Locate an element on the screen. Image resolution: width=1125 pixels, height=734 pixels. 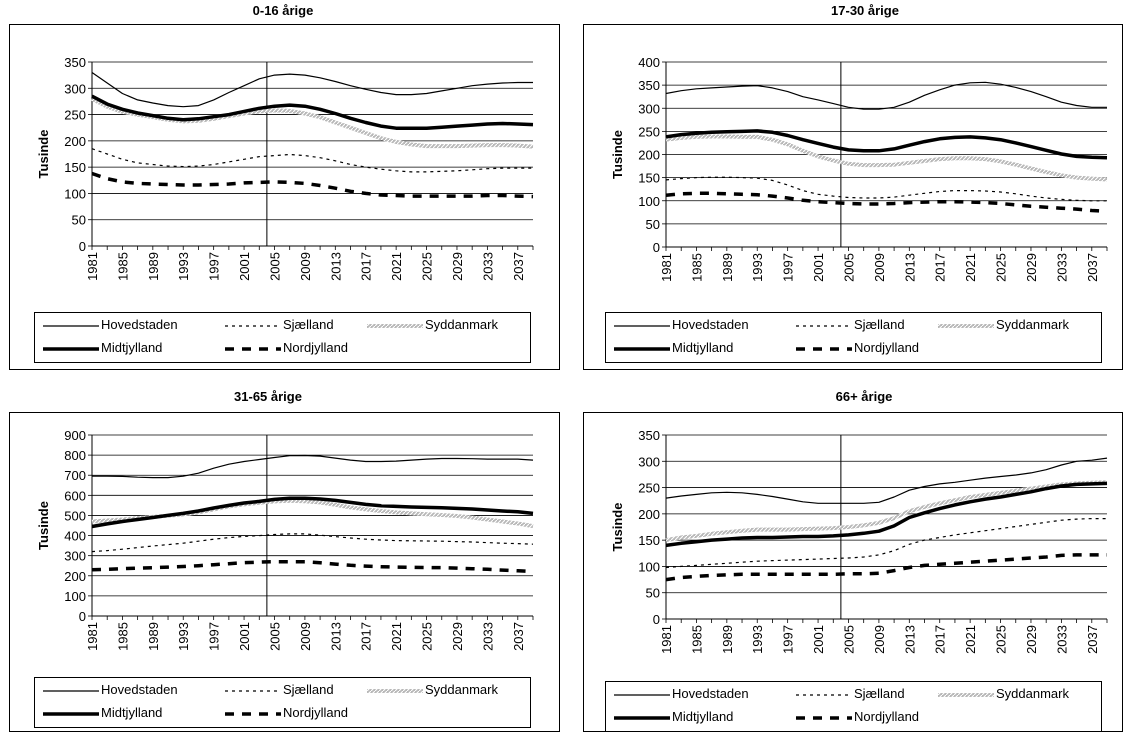
y-tick-label: 600 is located at coordinates (75, 495).